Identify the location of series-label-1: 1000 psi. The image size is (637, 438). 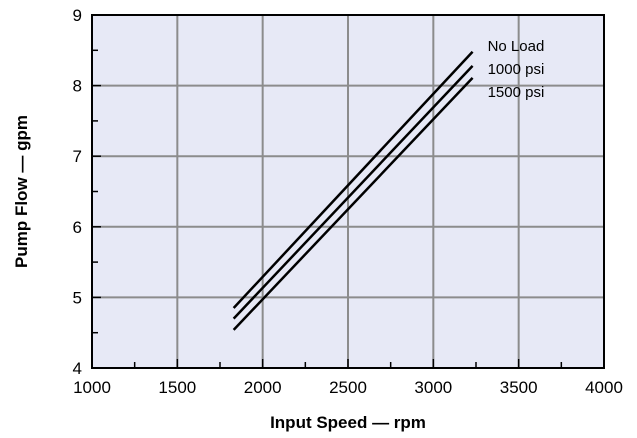
(516, 69).